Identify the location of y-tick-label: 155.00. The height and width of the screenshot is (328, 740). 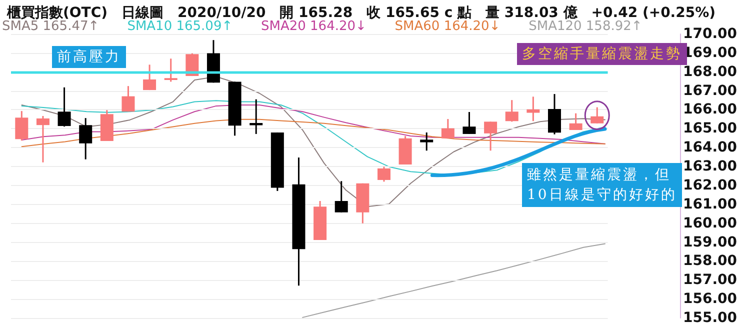
(710, 318).